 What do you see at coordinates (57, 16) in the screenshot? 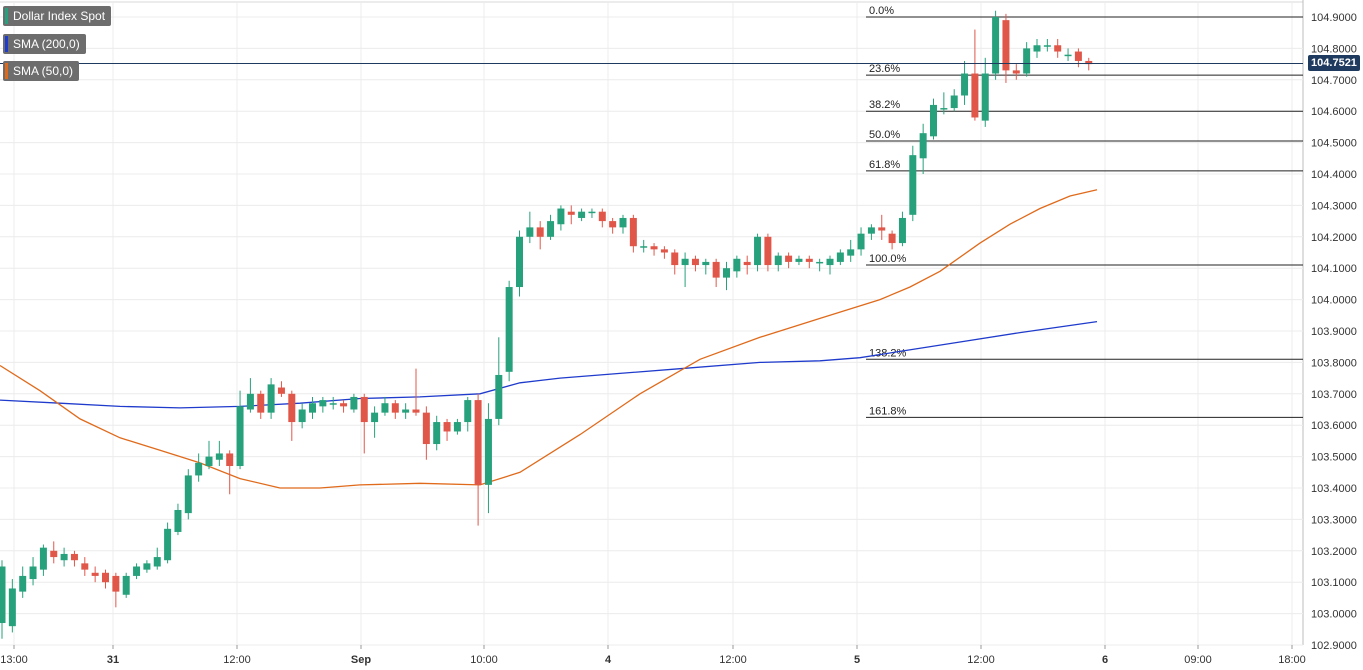
I see `legend-dollar-index: Dollar Index Spot` at bounding box center [57, 16].